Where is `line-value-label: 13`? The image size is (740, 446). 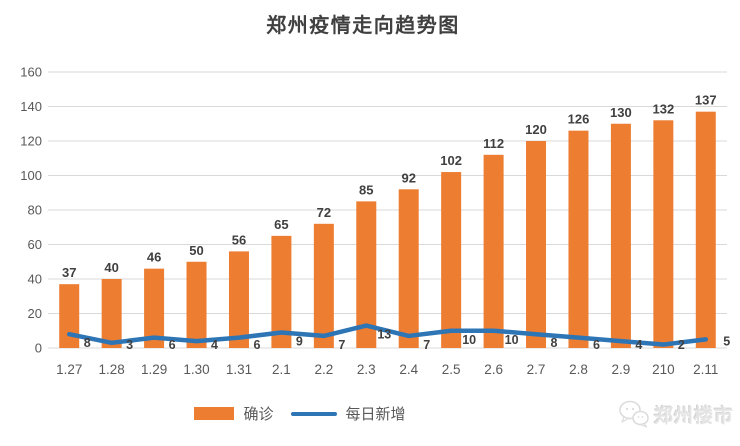
line-value-label: 13 is located at coordinates (384, 335).